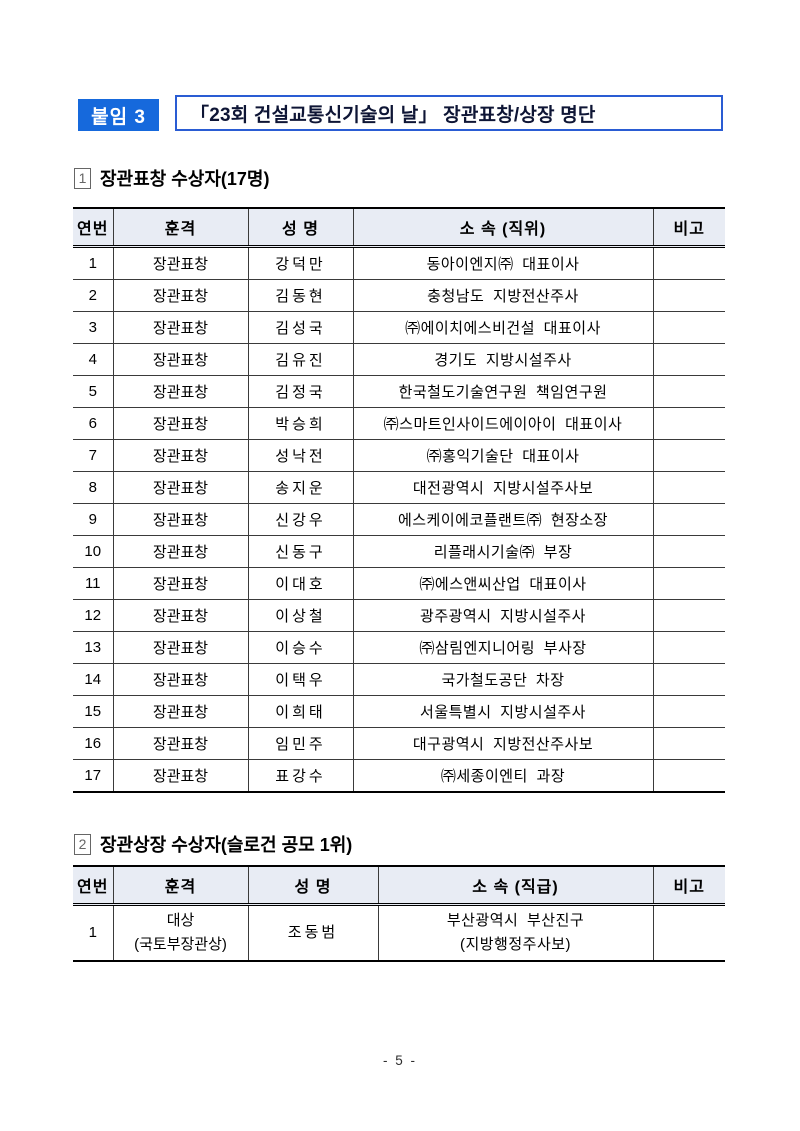  What do you see at coordinates (226, 845) in the screenshot?
I see `section2-title: 장관상장 수상자(슬로건 공모 1위)` at bounding box center [226, 845].